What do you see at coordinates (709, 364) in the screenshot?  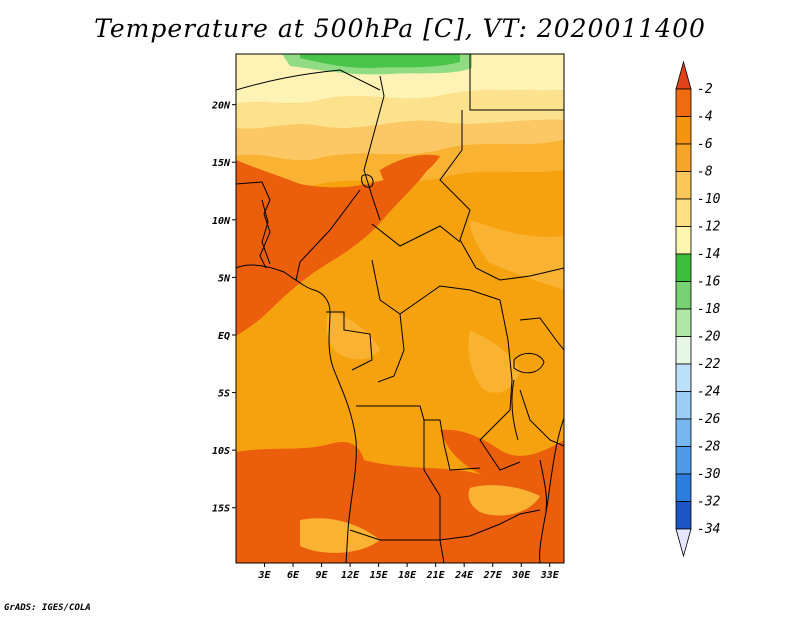 I see `colorbar-label: -22` at bounding box center [709, 364].